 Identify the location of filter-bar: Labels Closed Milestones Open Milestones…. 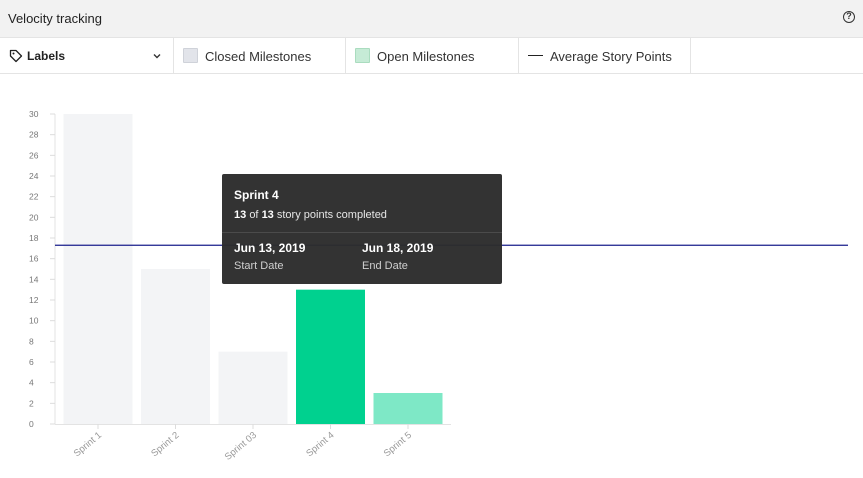
(431, 55).